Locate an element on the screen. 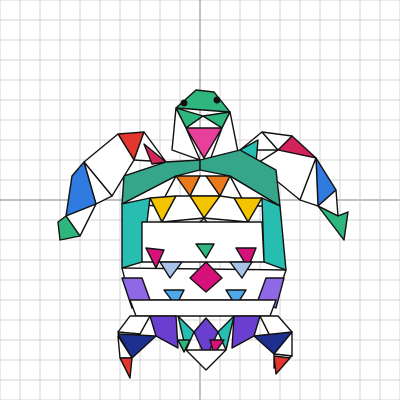 Image resolution: width=400 pixels, height=400 pixels. shell-white-row3 is located at coordinates (203, 242).